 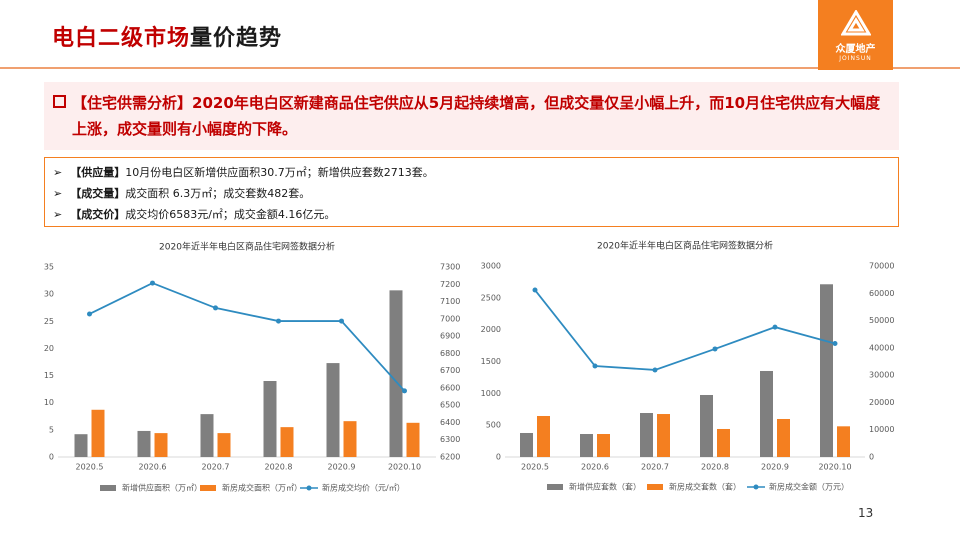 What do you see at coordinates (51, 429) in the screenshot?
I see `y-tick-label: 5` at bounding box center [51, 429].